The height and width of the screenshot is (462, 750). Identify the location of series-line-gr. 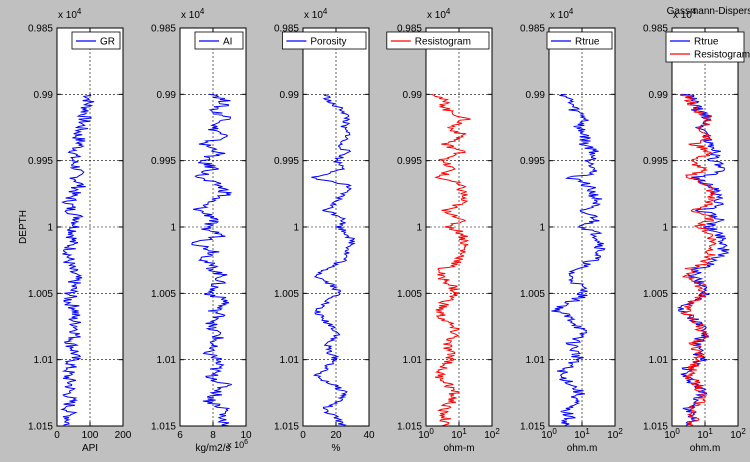
(77, 260).